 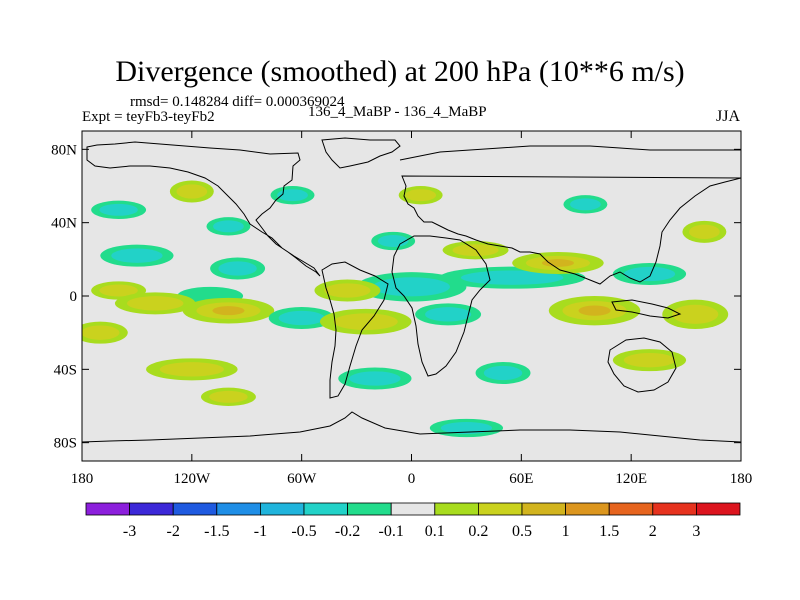 I want to click on colorbar-label-11: 1.5, so click(x=609, y=531).